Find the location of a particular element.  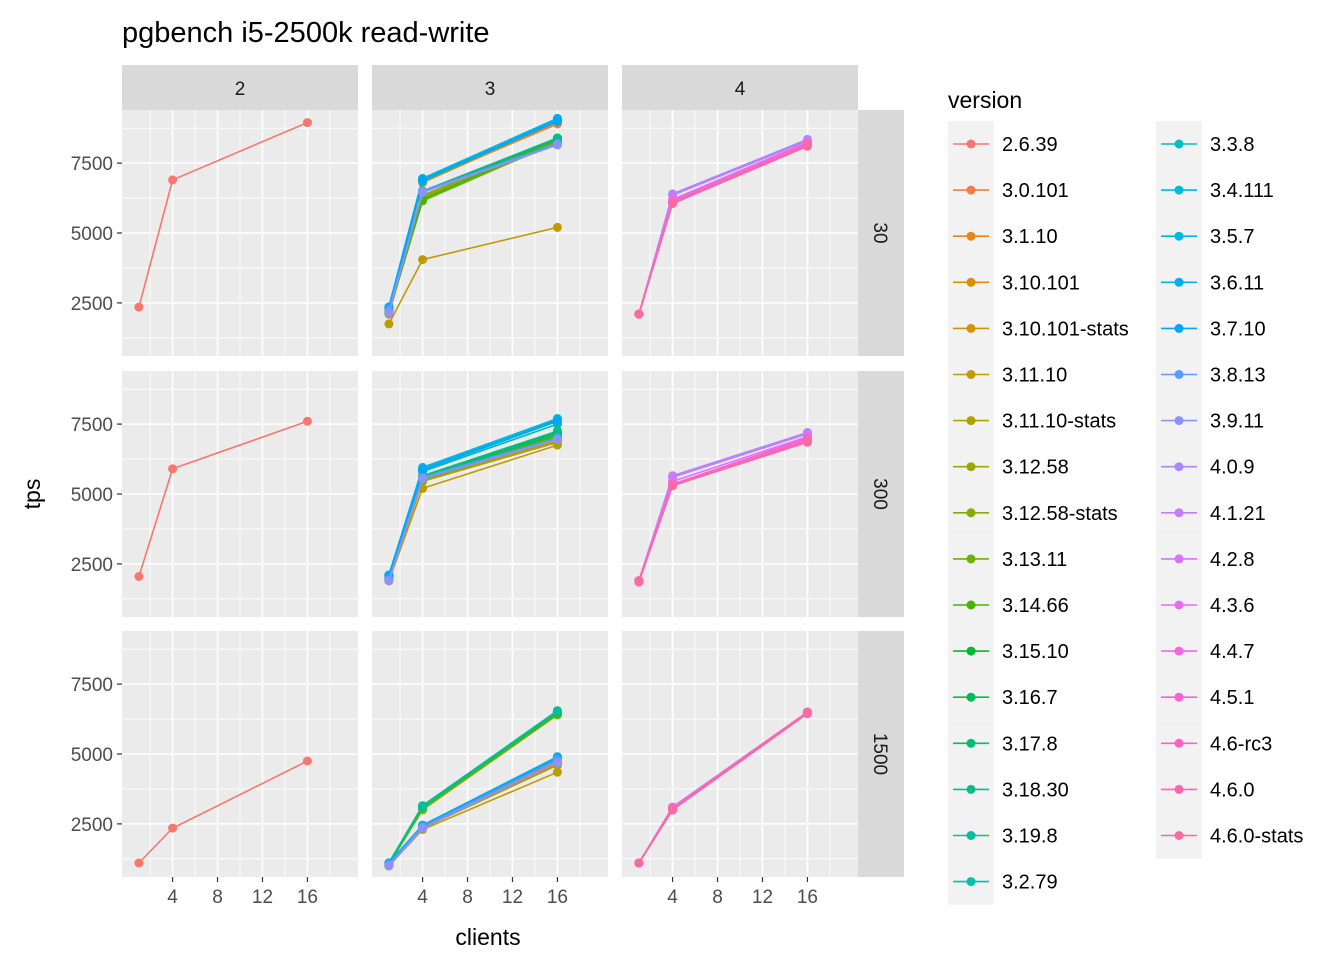

legend-label: 3.19.8 is located at coordinates (1030, 837).